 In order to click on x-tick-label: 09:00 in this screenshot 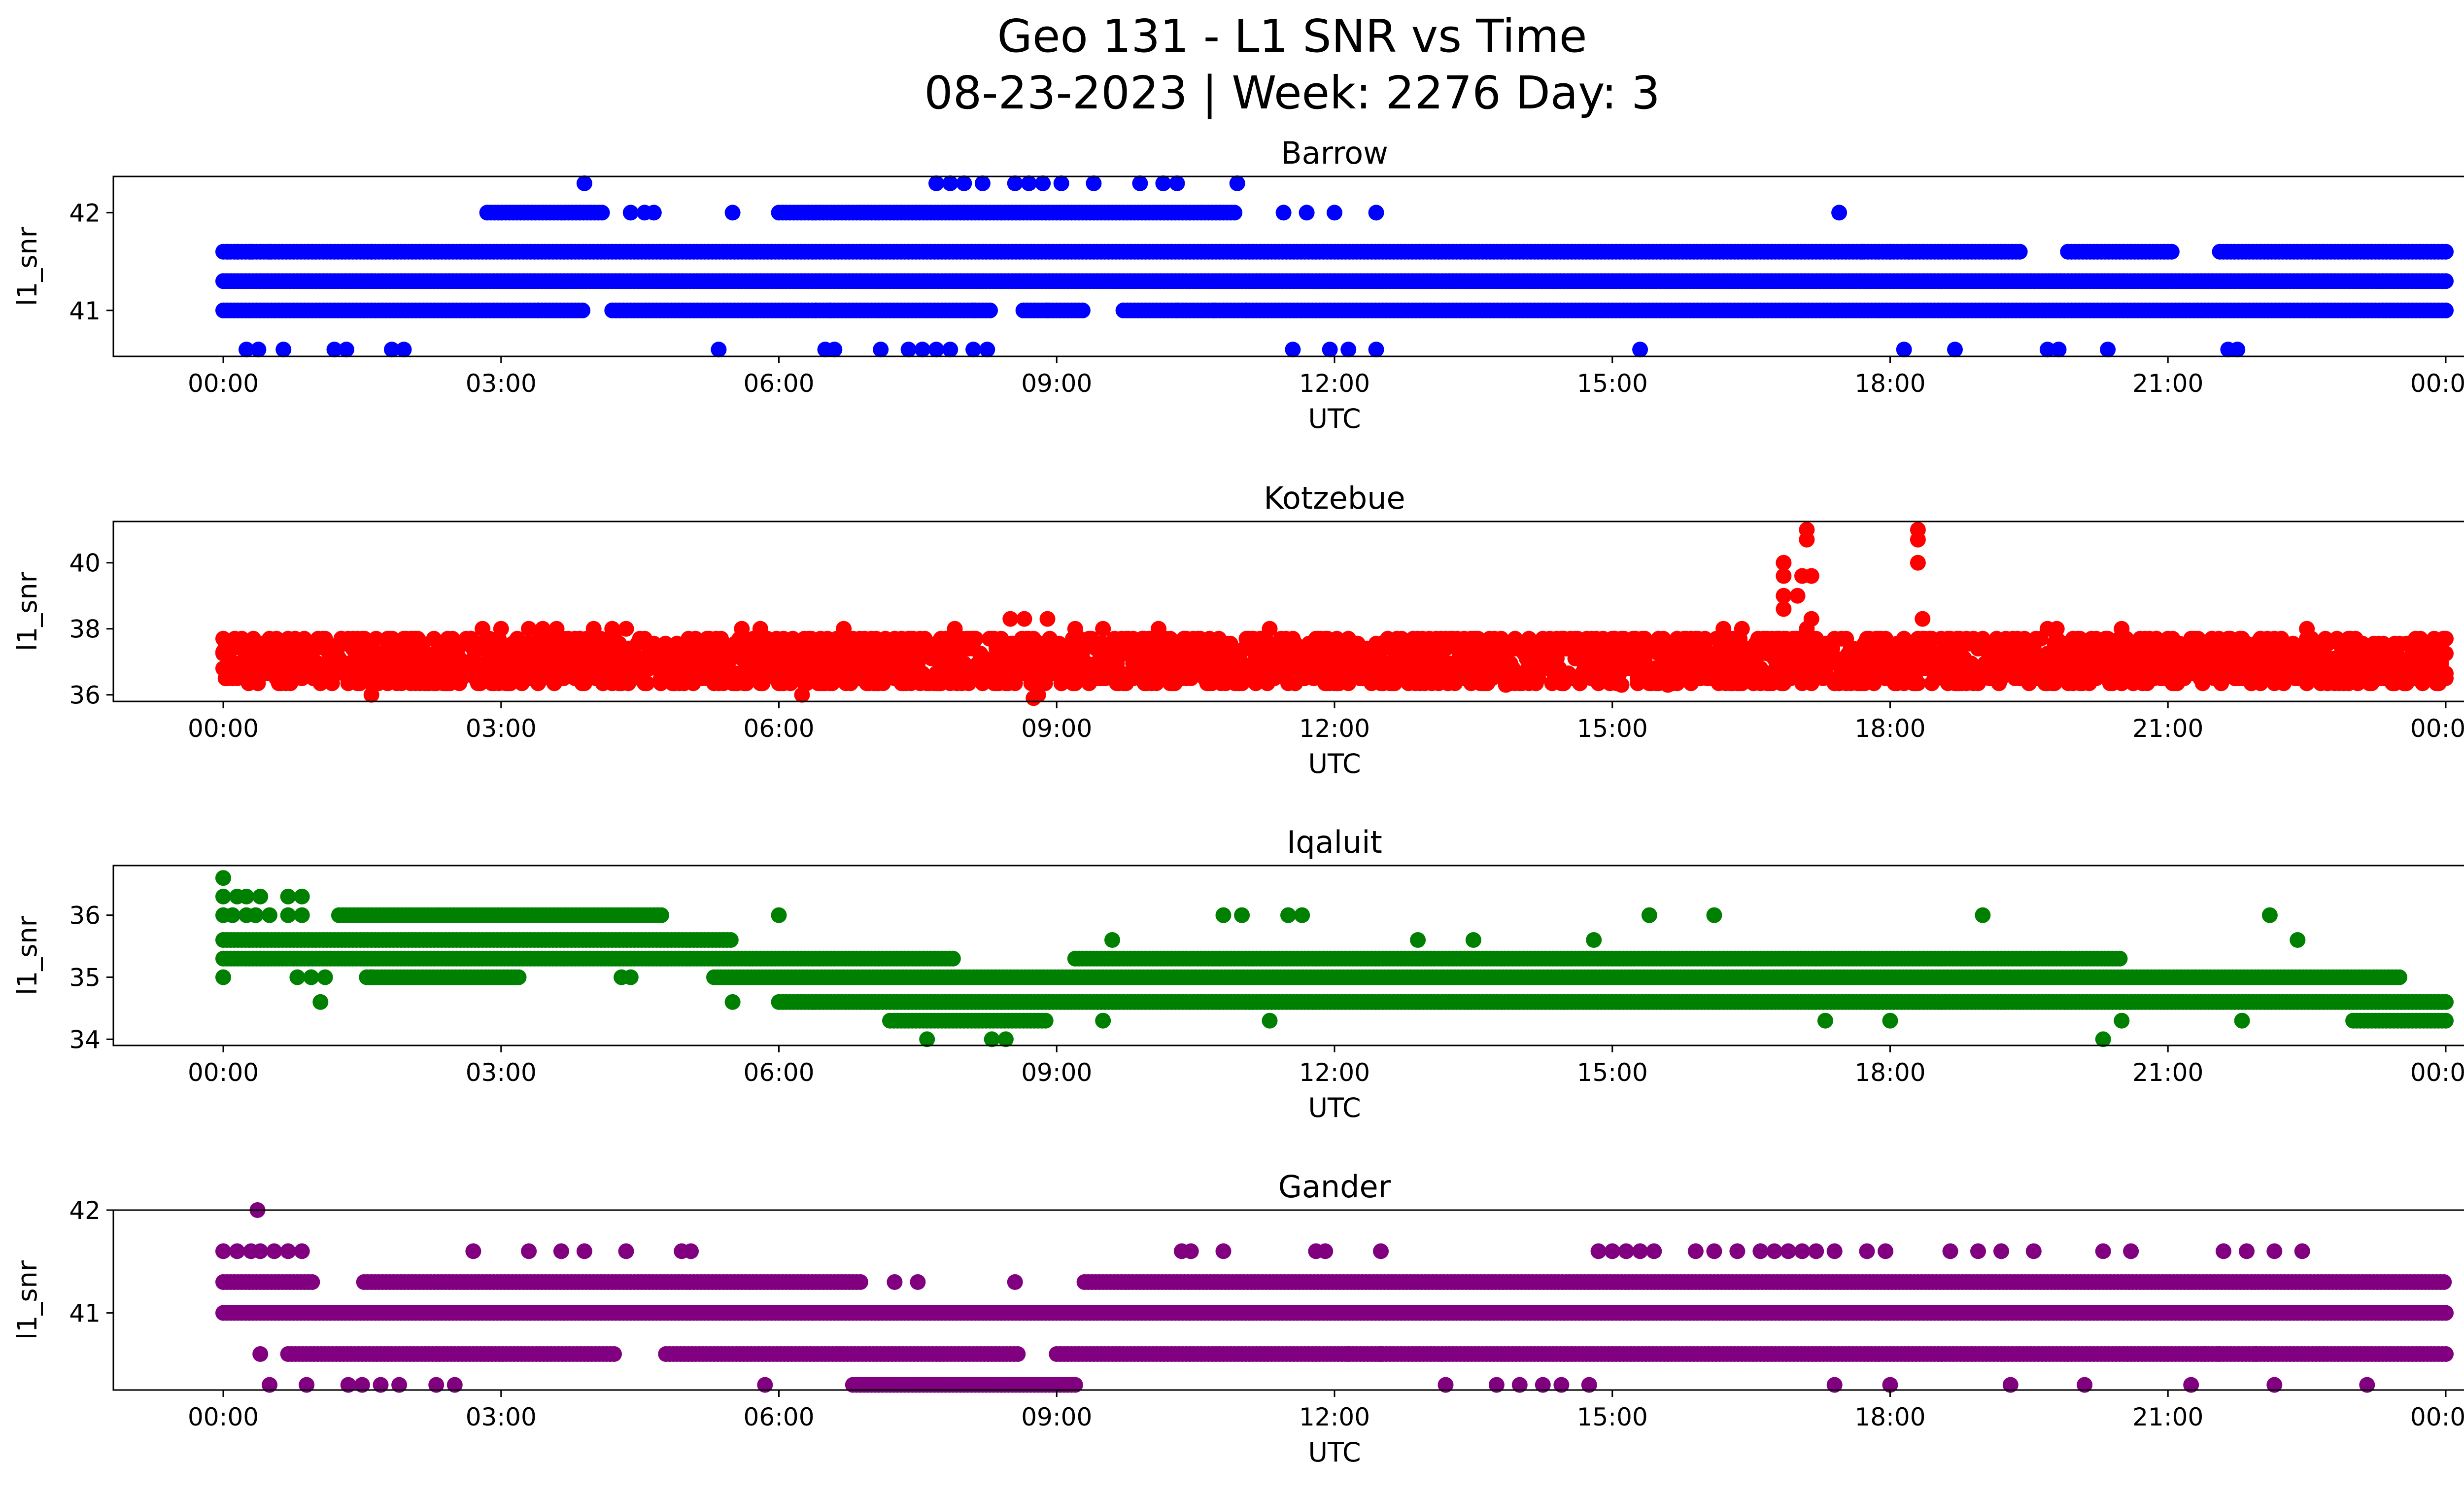, I will do `click(1056, 383)`.